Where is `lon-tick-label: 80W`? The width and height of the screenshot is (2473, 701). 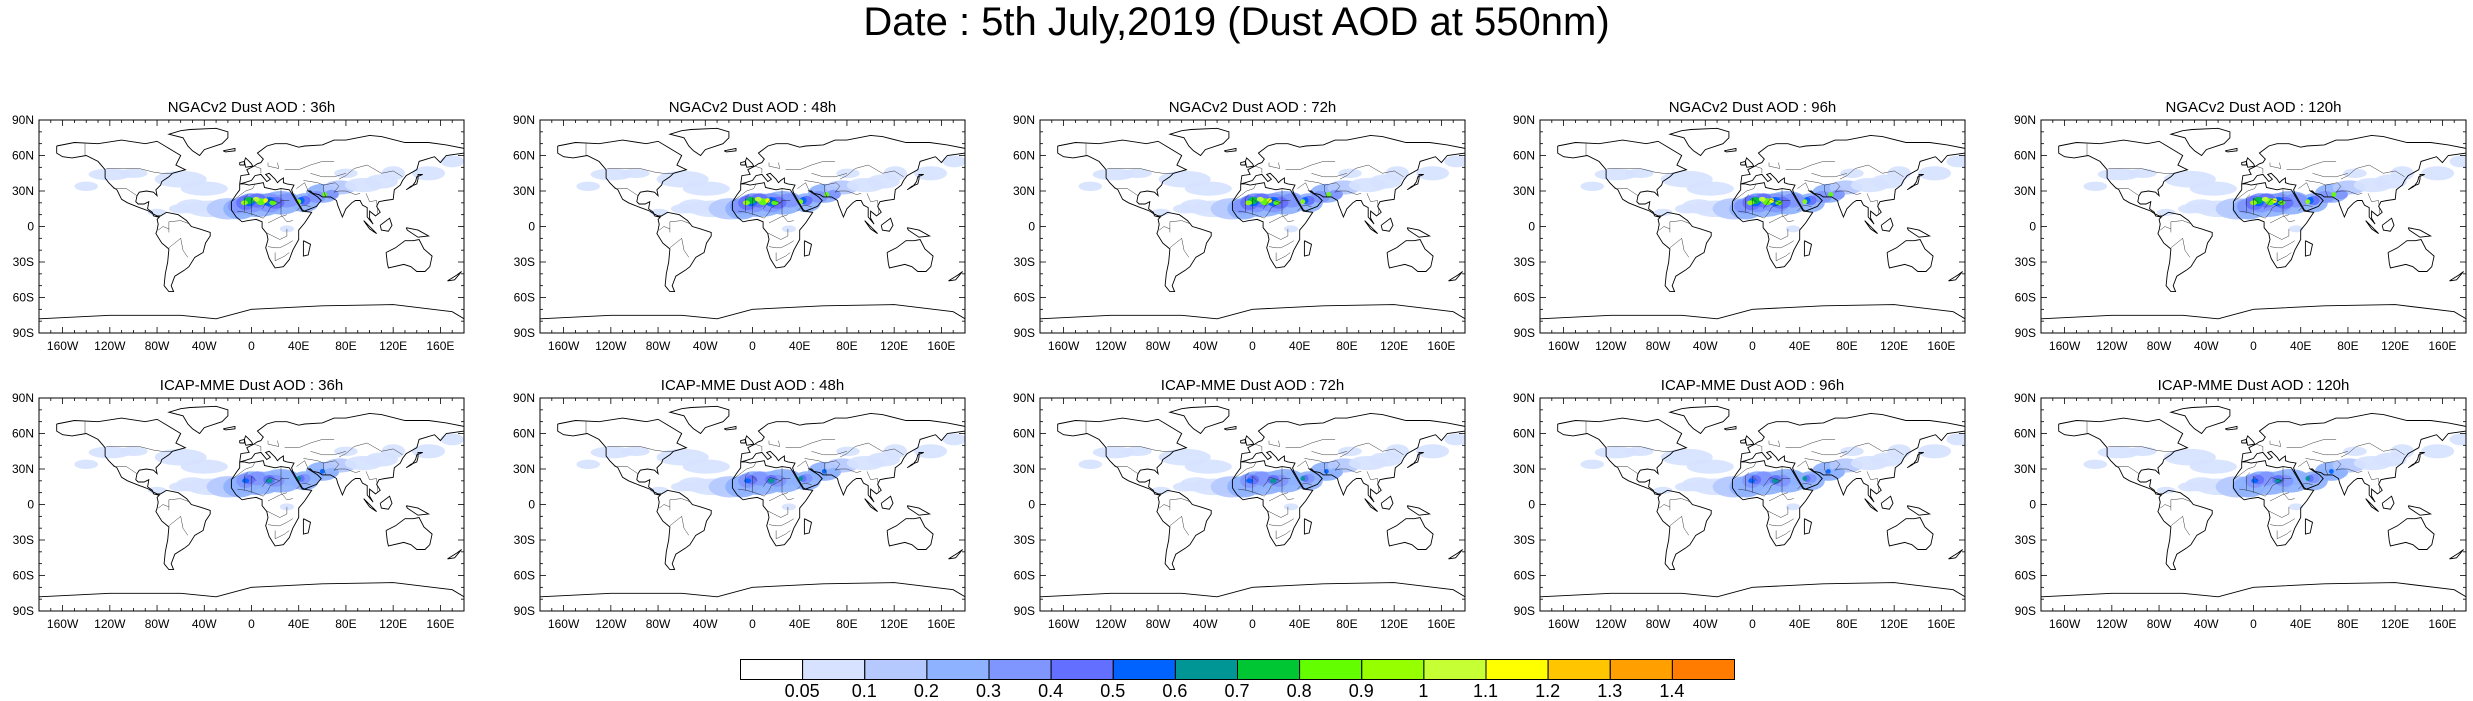
lon-tick-label: 80W is located at coordinates (1158, 624).